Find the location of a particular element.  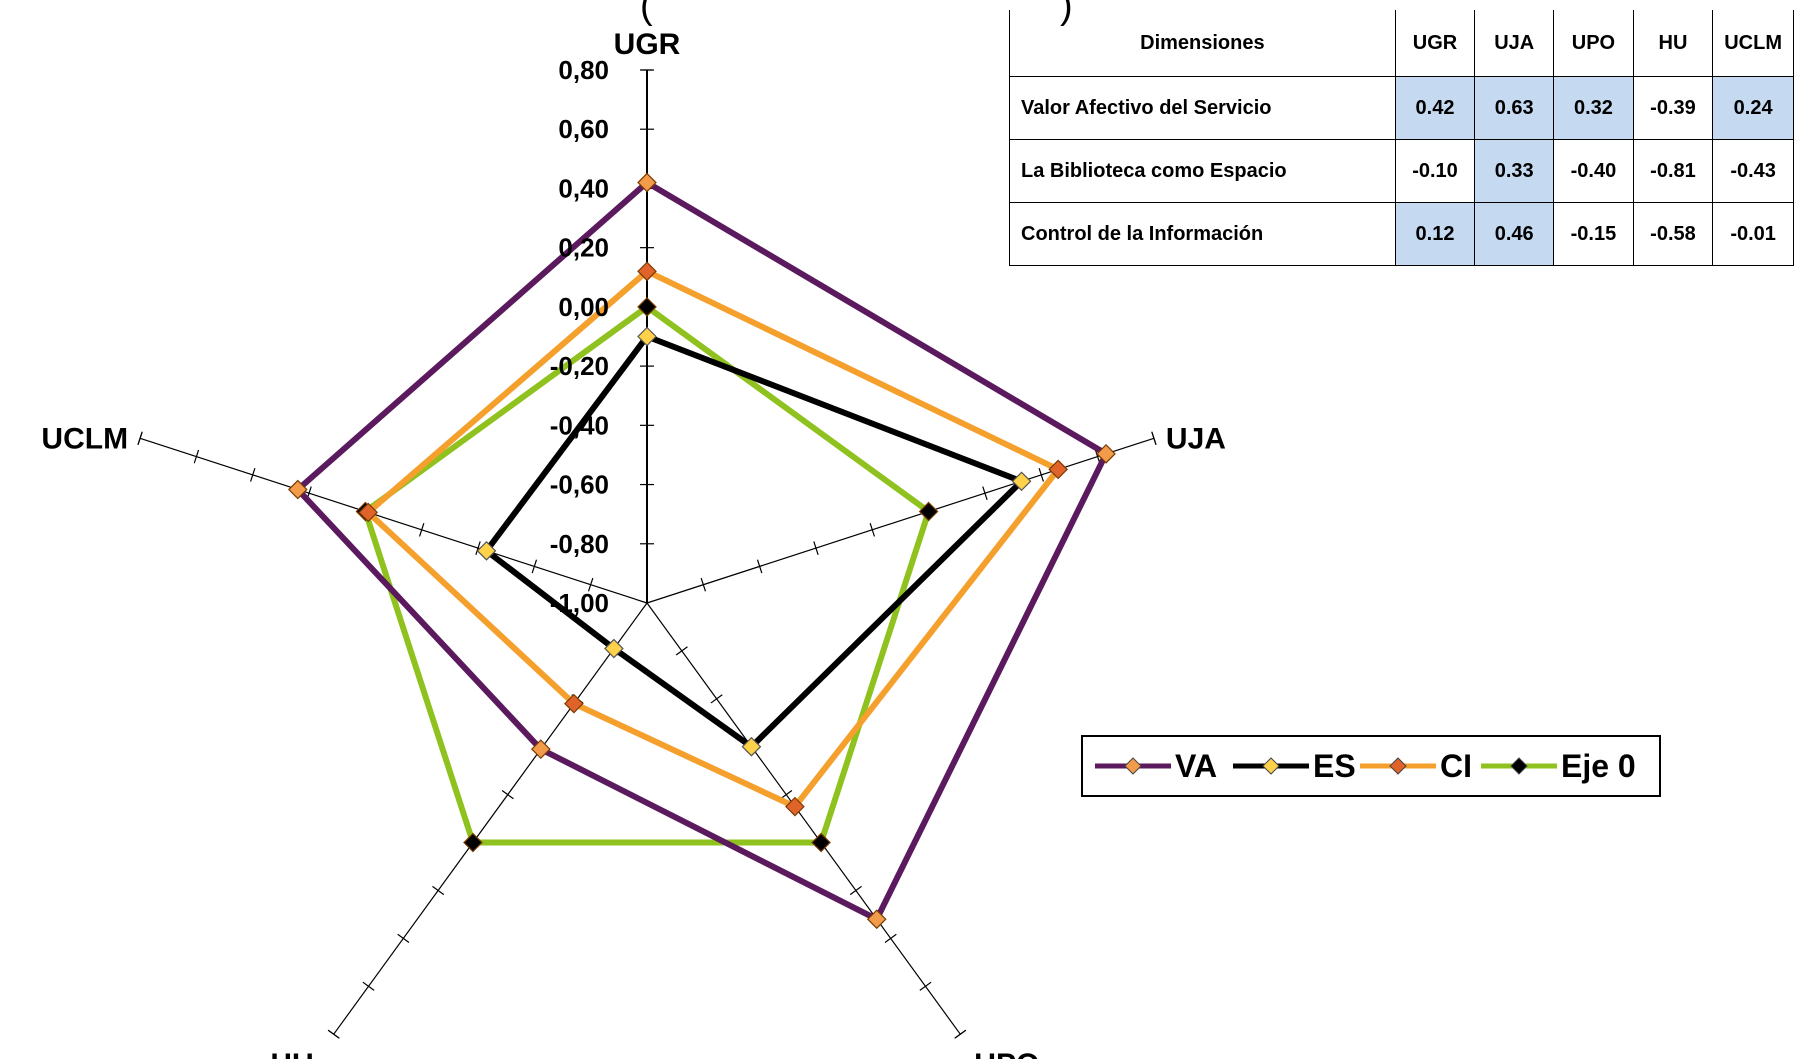

table-cell: -0.15 is located at coordinates (1593, 234).